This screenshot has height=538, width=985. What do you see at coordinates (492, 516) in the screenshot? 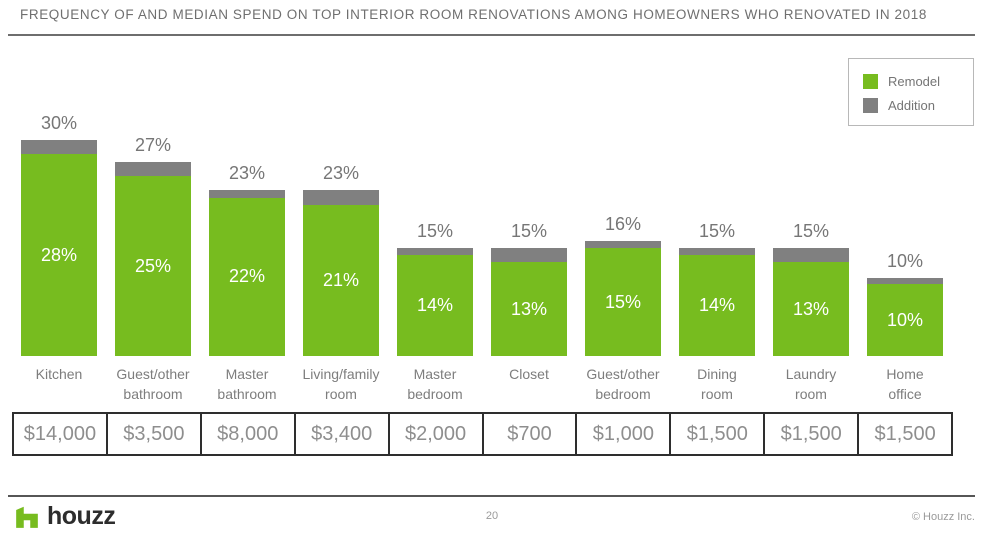
I see `page-number: 20` at bounding box center [492, 516].